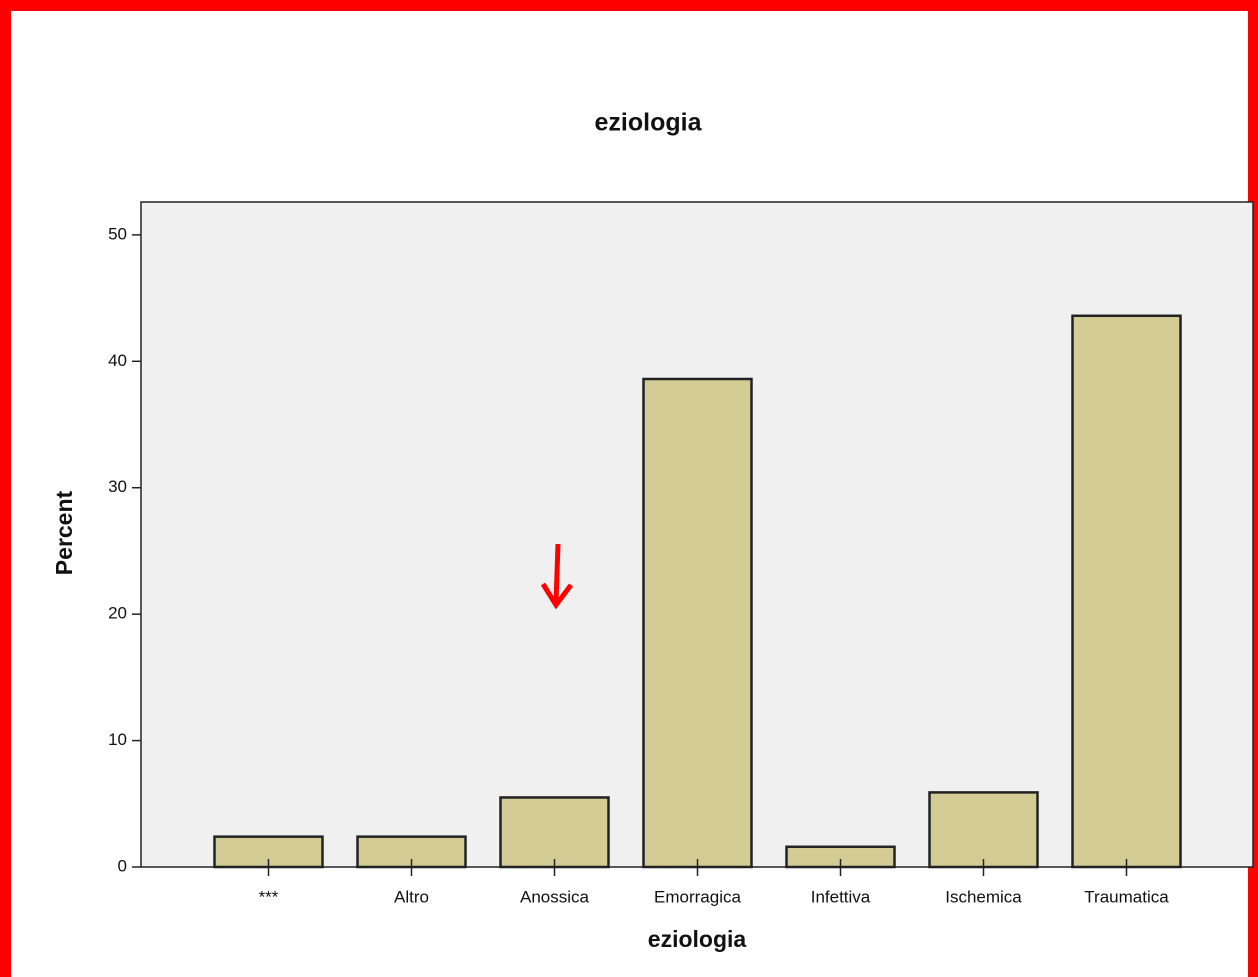  I want to click on x-tick-label: Emorragica, so click(697, 896).